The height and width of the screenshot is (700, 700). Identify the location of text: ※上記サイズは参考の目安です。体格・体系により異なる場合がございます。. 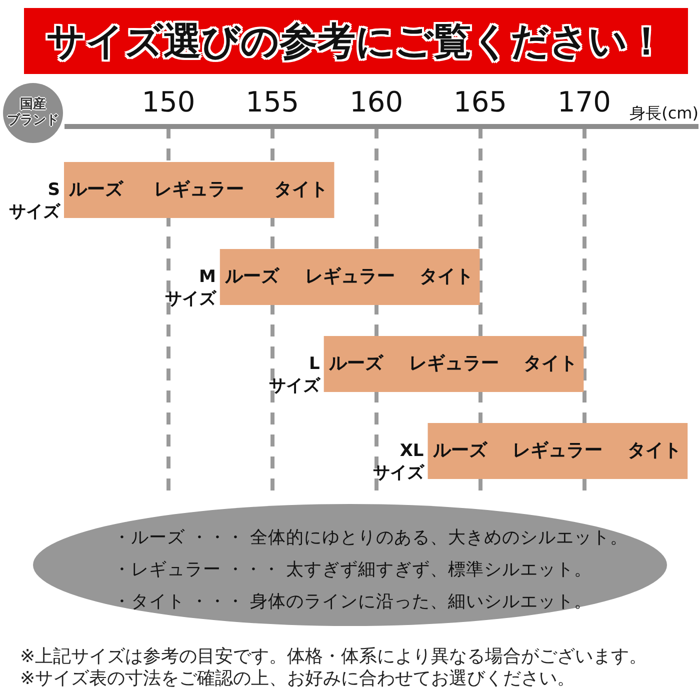
(334, 657).